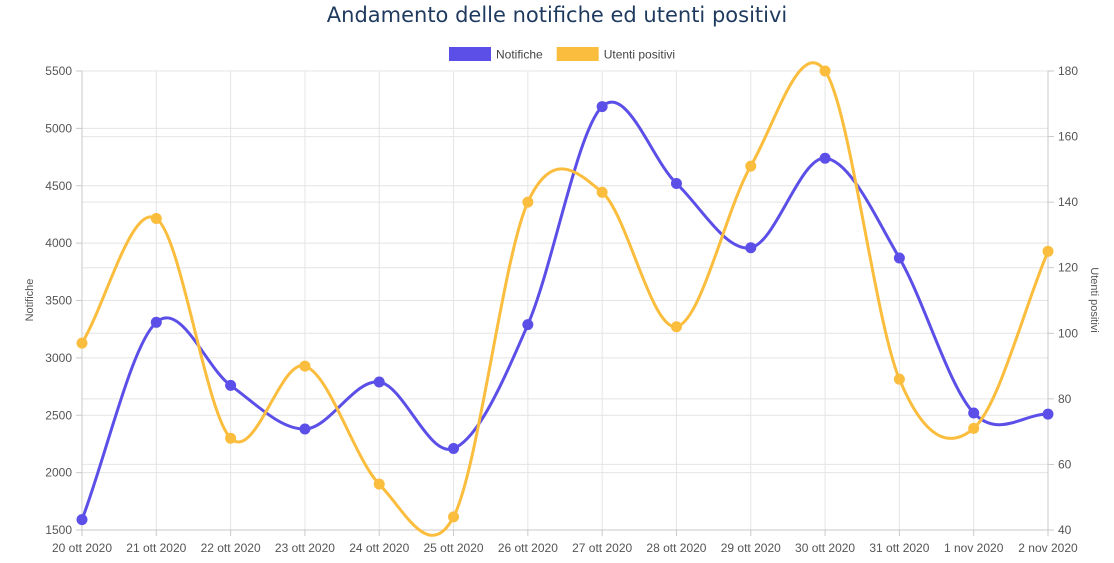 This screenshot has height=563, width=1114. Describe the element at coordinates (1094, 299) in the screenshot. I see `y-axis-right-title: Utenti positivi` at that location.